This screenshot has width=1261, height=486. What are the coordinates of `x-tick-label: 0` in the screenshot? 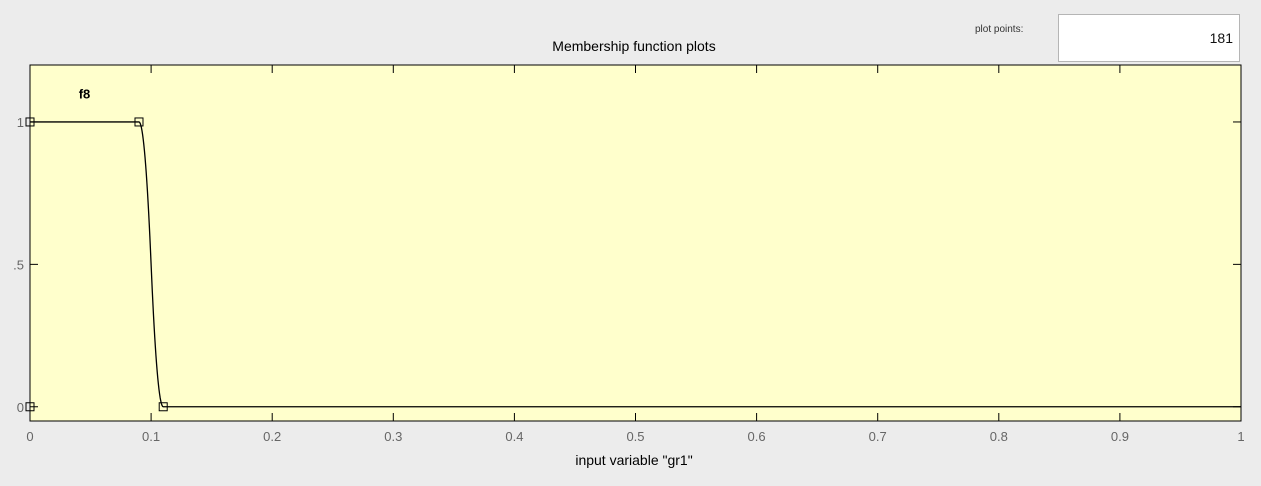 It's located at (29, 436).